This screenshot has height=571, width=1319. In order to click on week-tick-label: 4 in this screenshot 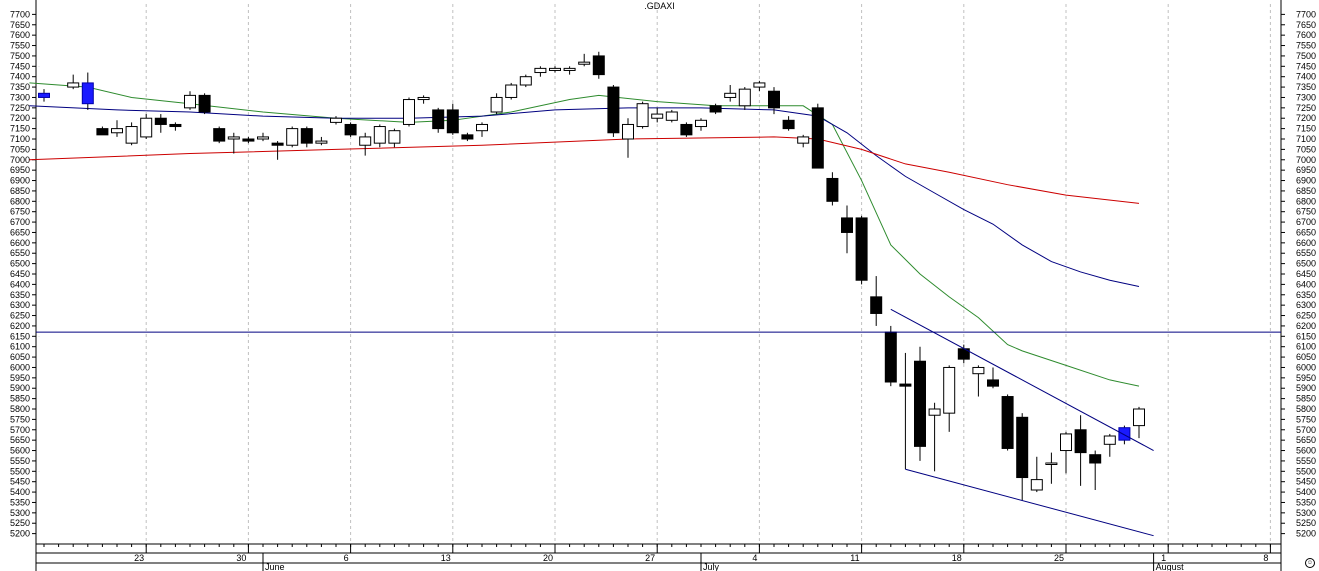, I will do `click(754, 558)`.